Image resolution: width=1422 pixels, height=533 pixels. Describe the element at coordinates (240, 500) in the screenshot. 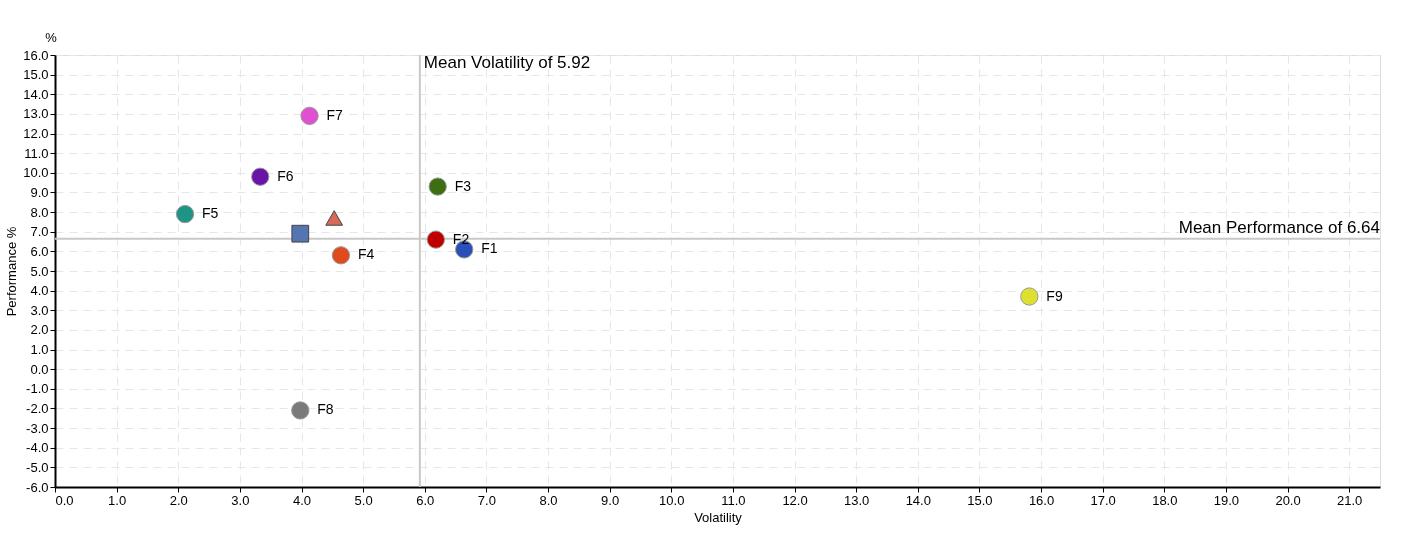

I see `x-tick-label: 3.0` at that location.